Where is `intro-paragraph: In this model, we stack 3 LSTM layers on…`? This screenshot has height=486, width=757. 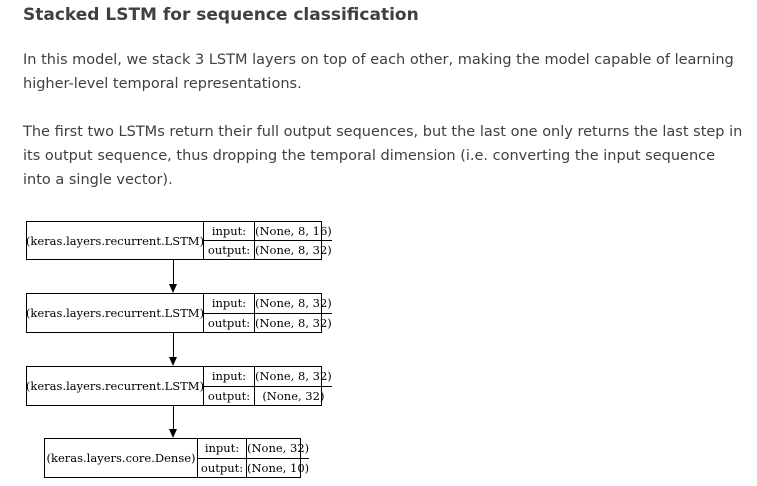
intro-paragraph: In this model, we stack 3 LSTM layers on… is located at coordinates (378, 72).